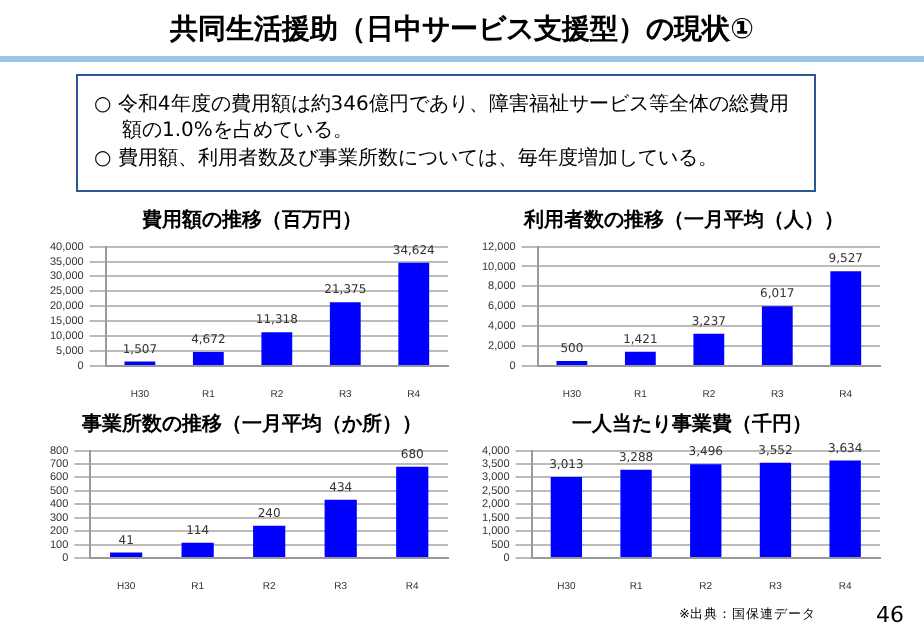 This screenshot has height=640, width=924. What do you see at coordinates (462, 31) in the screenshot?
I see `text: 共同生活援助（日中サービス支援型）の現状①` at bounding box center [462, 31].